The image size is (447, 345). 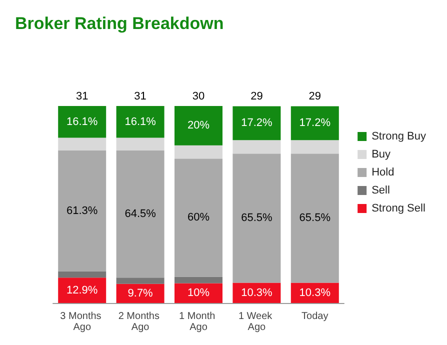 I want to click on legend-label: Hold, so click(x=383, y=172).